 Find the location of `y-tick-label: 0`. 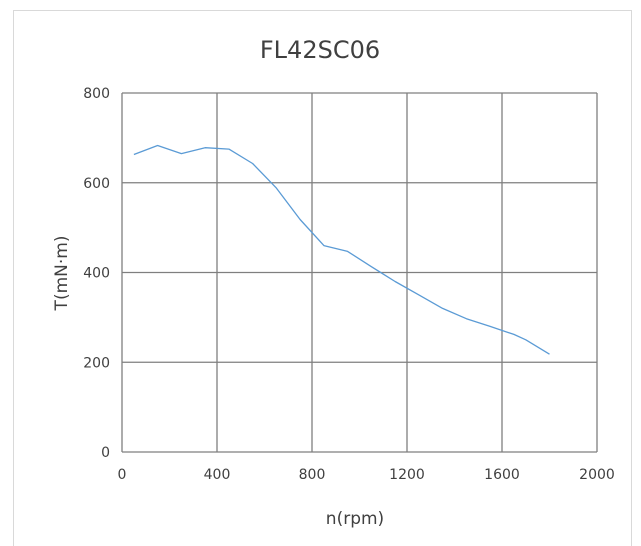

y-tick-label: 0 is located at coordinates (105, 453).